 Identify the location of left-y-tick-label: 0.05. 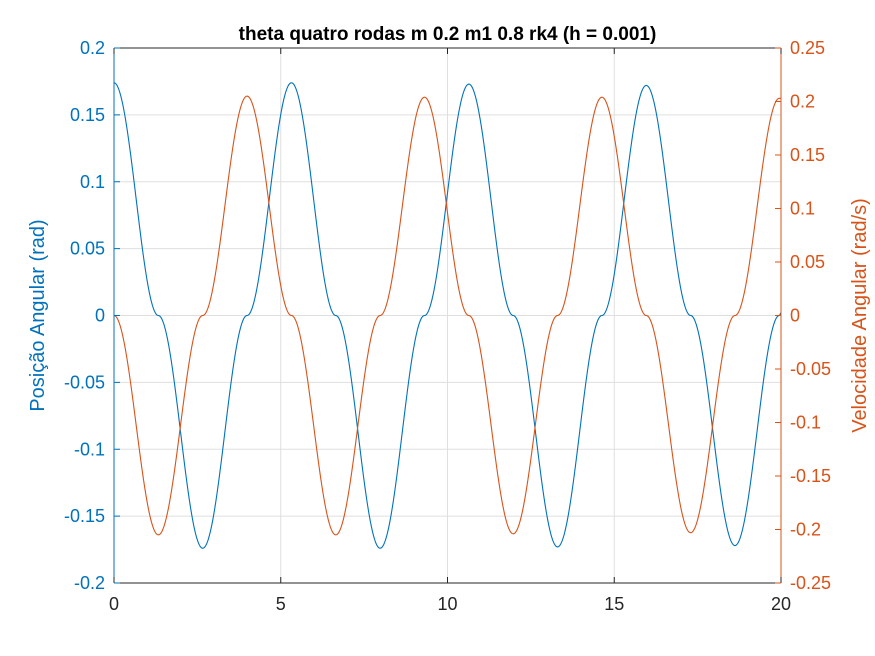
(87, 249).